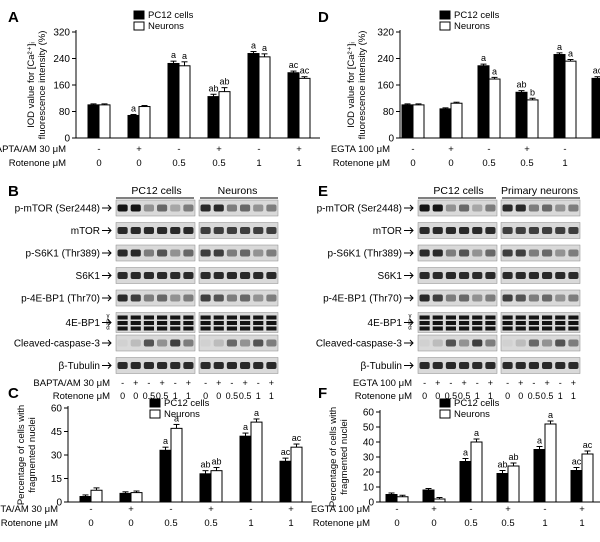  Describe the element at coordinates (389, 112) in the screenshot. I see `y-tick-label: 80` at that location.